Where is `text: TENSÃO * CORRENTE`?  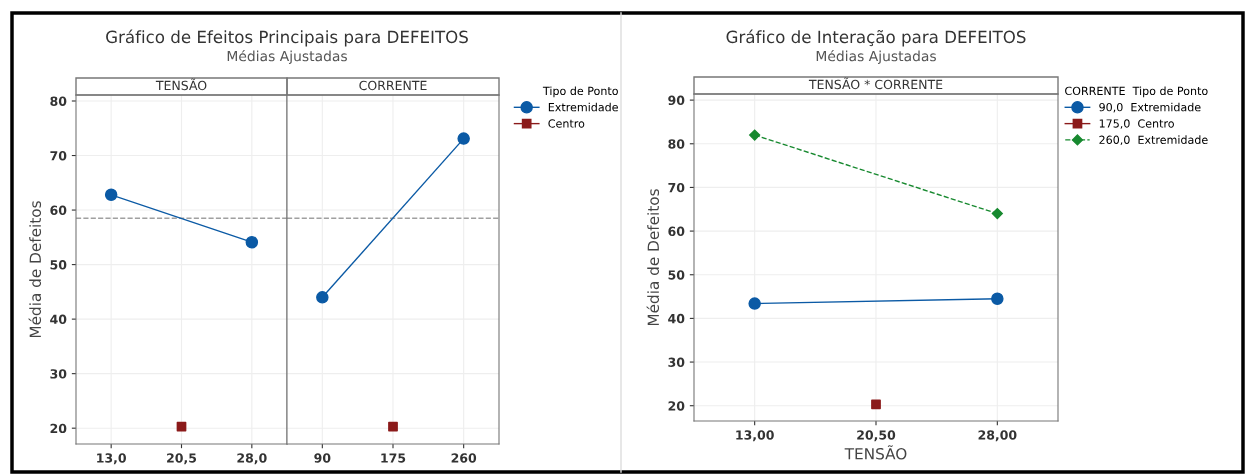 text: TENSÃO * CORRENTE is located at coordinates (875, 83).